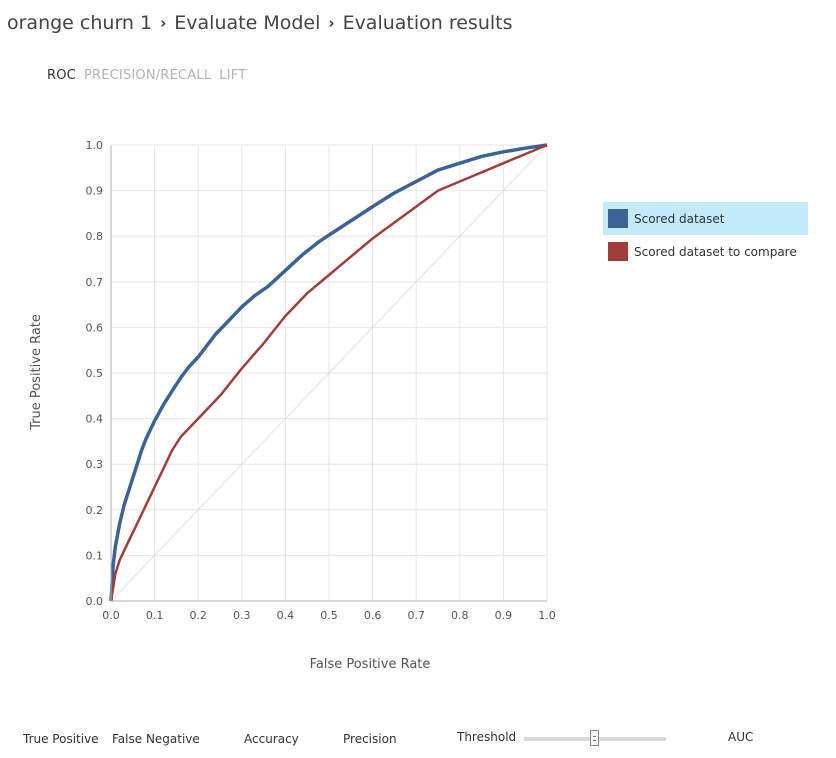 The image size is (836, 758). Describe the element at coordinates (95, 419) in the screenshot. I see `y-tick-label: 0.4` at that location.